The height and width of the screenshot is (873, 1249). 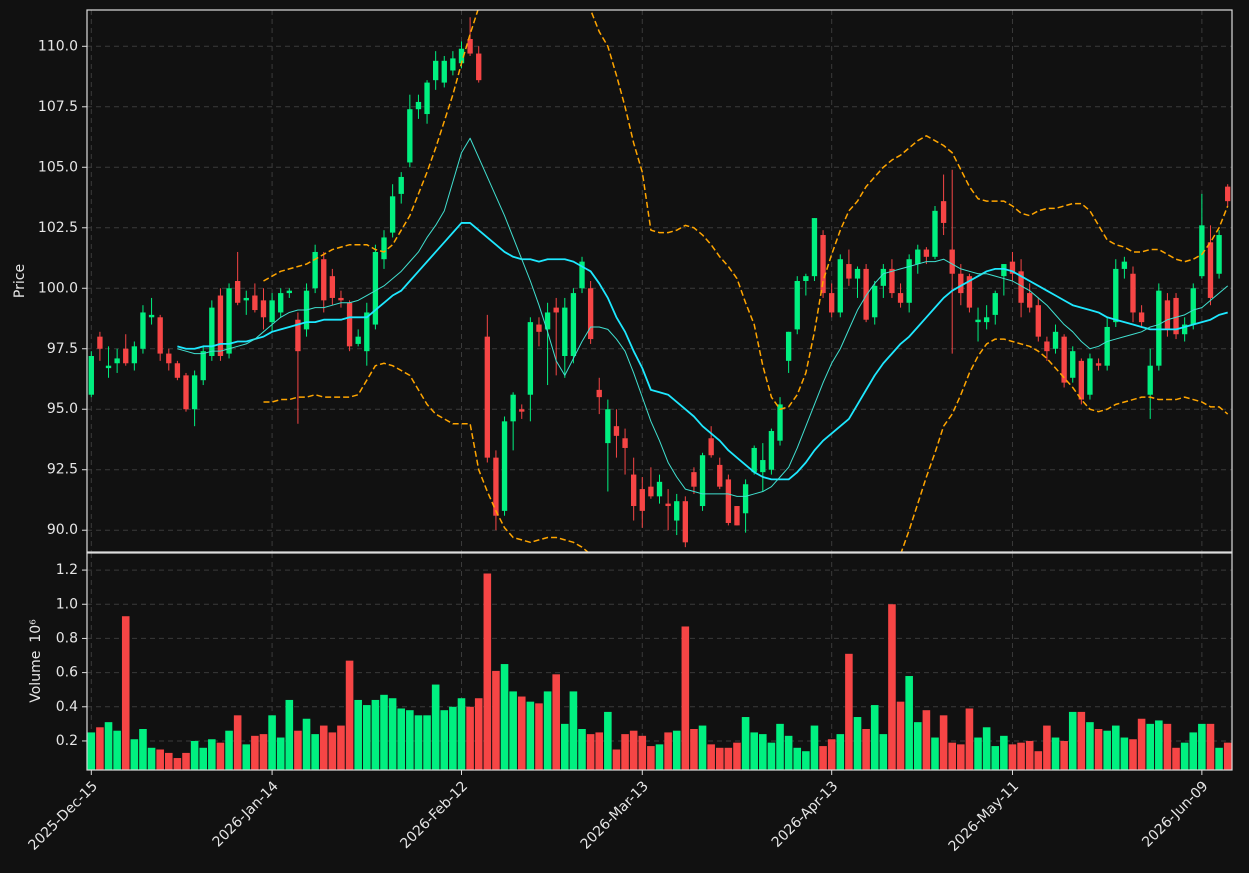 I want to click on y-tick-label: 95.0, so click(x=62, y=409).